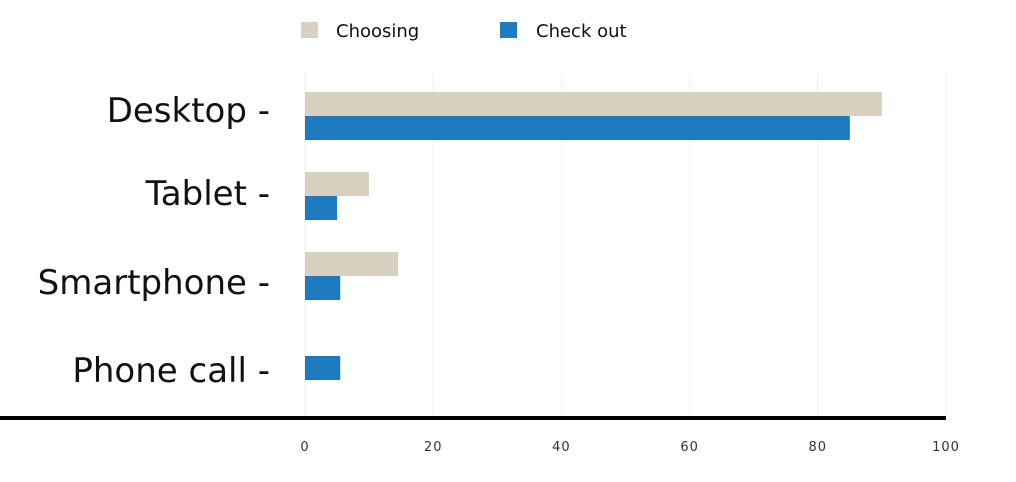 This screenshot has height=482, width=1016. I want to click on x-tick-label: 40, so click(561, 447).